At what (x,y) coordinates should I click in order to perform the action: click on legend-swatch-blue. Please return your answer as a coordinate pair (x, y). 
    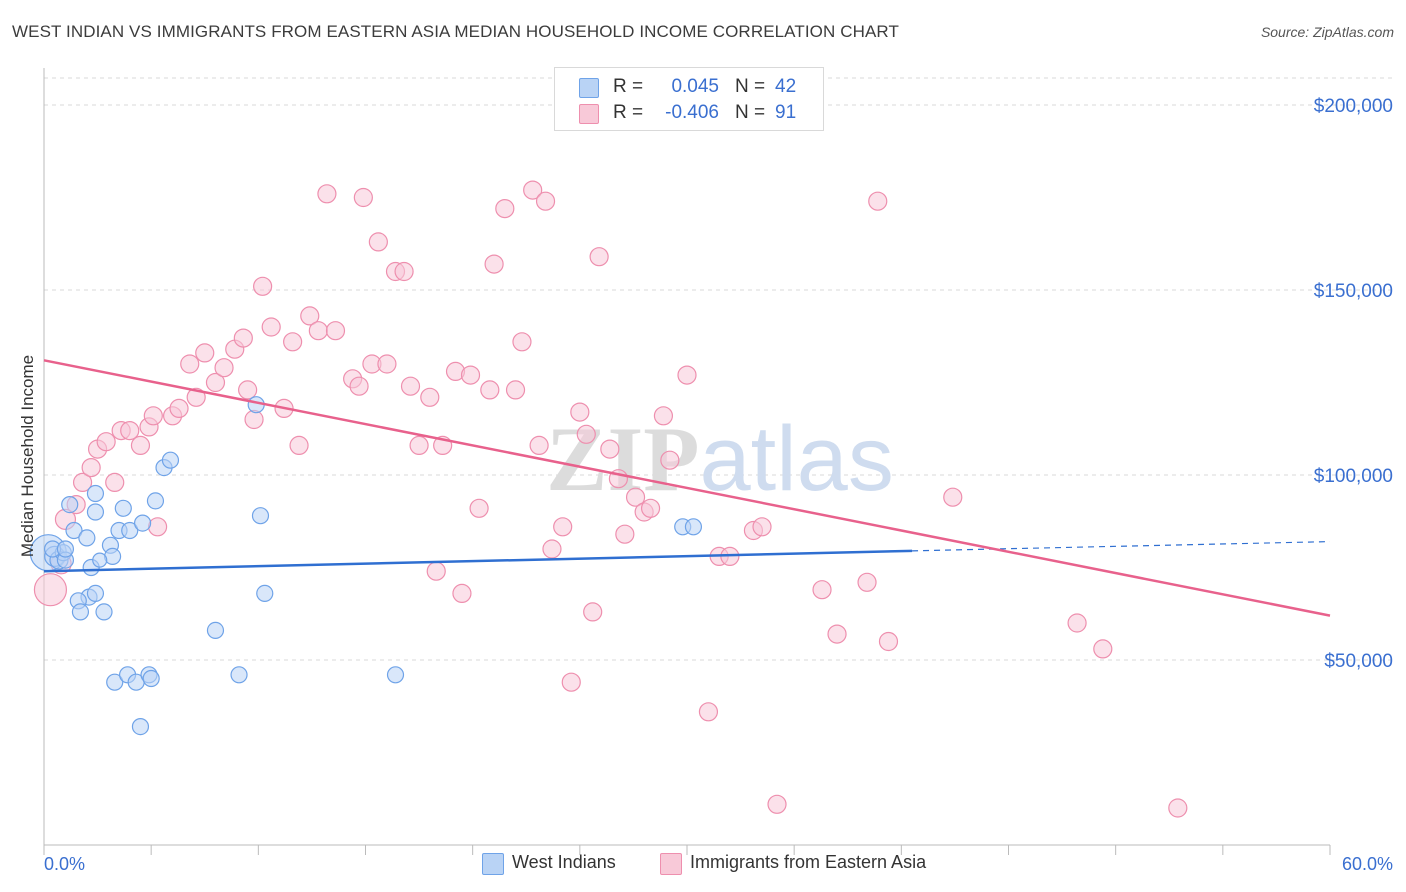
    Looking at the image, I should click on (589, 88).